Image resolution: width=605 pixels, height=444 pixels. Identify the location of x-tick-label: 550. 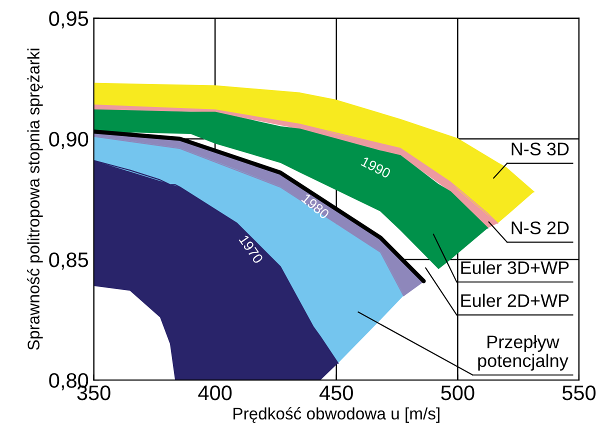
(579, 392).